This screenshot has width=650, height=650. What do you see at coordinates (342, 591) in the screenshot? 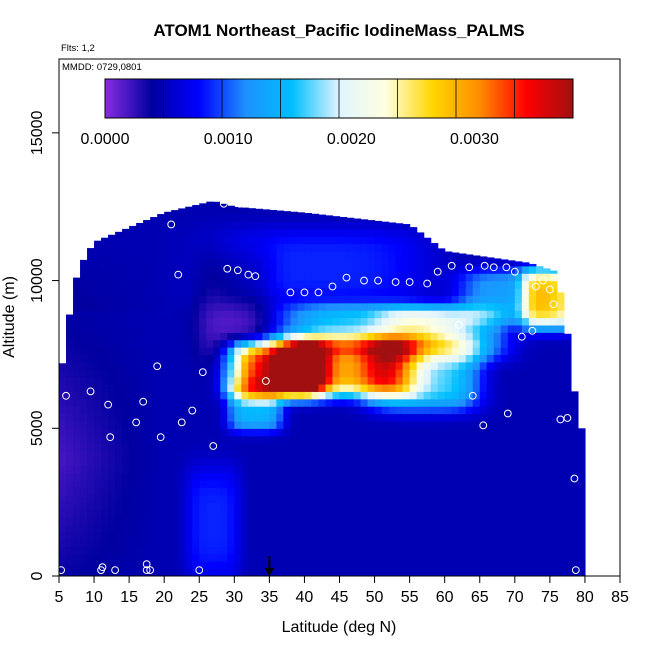
I see `x-axis: 5 10 15 20 25 30 35 40 45 50 55 60 65 70 75 80 85` at bounding box center [342, 591].